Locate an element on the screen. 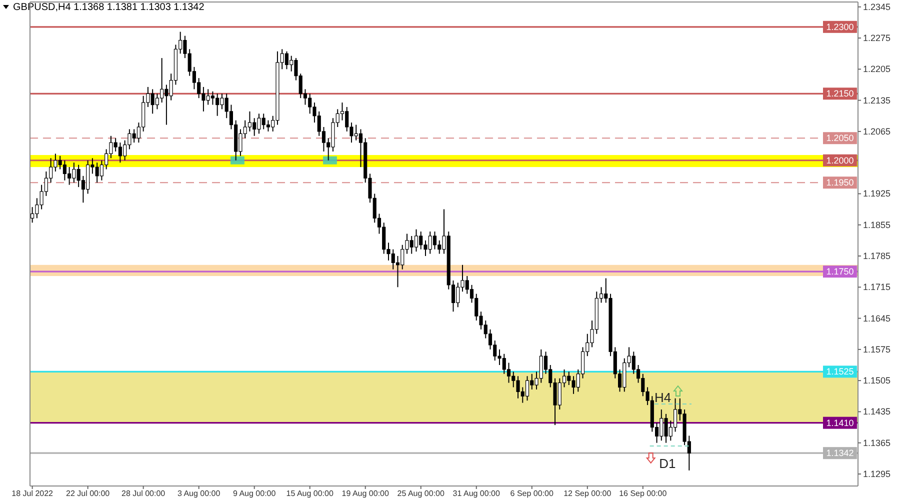 This screenshot has height=498, width=900. x-tick-label: 28 Jul 00:00 is located at coordinates (144, 493).